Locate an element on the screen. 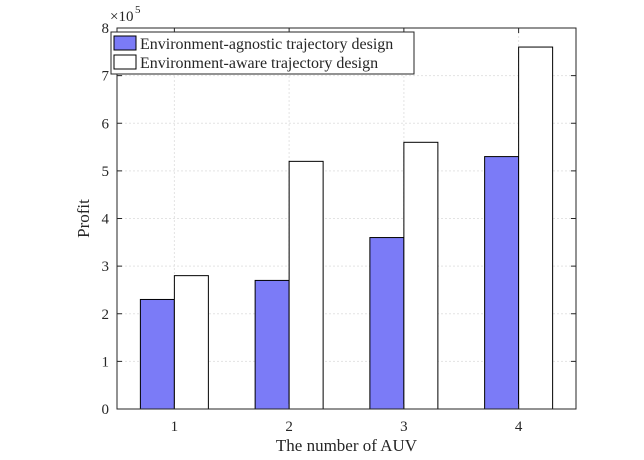 This screenshot has height=460, width=644. y-tick-label: 4 is located at coordinates (106, 220).